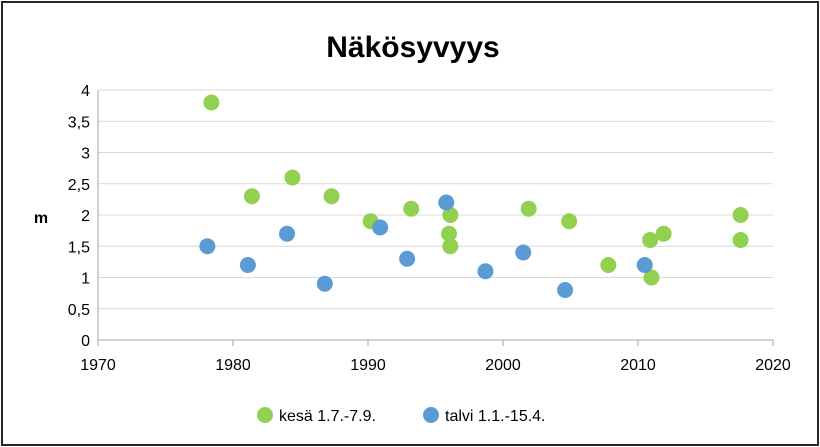 The height and width of the screenshot is (447, 820). What do you see at coordinates (85, 154) in the screenshot?
I see `y-tick-label: 3` at bounding box center [85, 154].